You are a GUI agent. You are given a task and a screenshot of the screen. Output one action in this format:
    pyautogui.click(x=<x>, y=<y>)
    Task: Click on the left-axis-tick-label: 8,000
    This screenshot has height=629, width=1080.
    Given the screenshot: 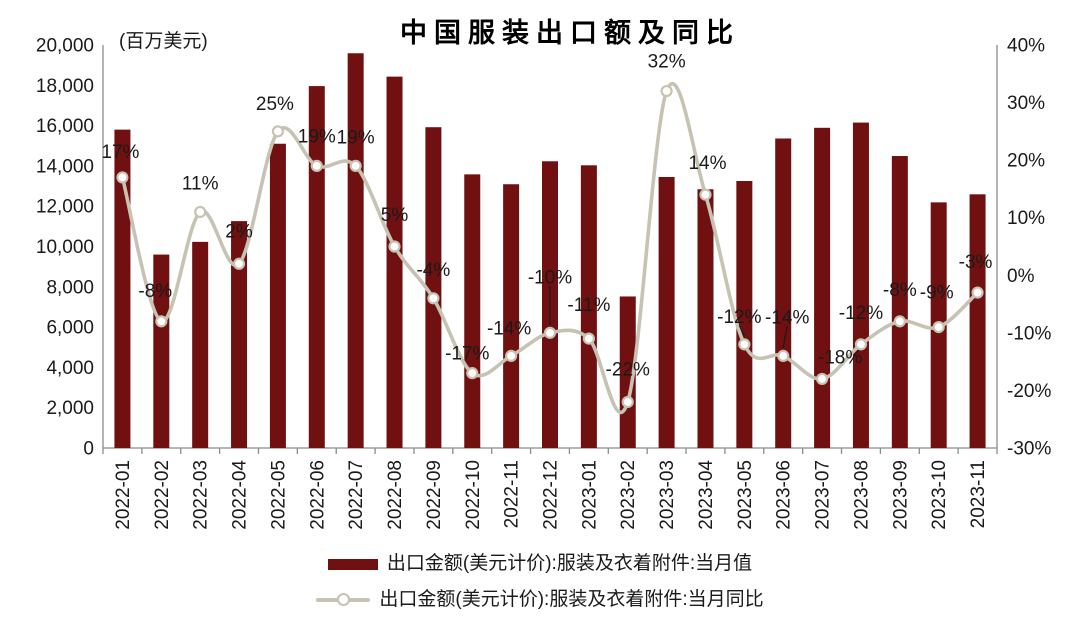 What is the action you would take?
    pyautogui.click(x=70, y=287)
    